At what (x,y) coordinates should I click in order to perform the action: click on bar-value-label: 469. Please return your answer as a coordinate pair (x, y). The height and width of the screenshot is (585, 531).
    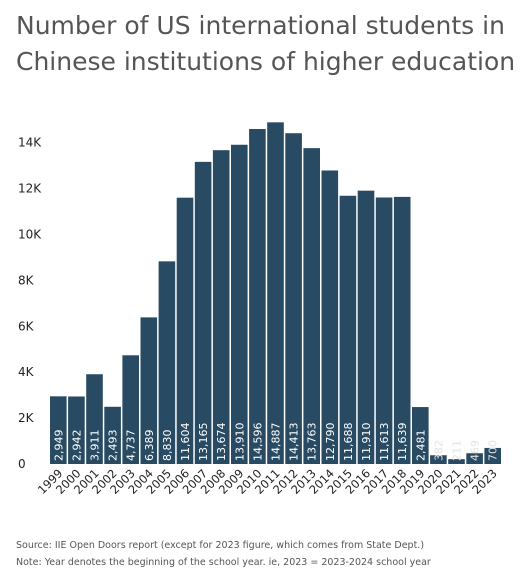
    Looking at the image, I should click on (475, 450).